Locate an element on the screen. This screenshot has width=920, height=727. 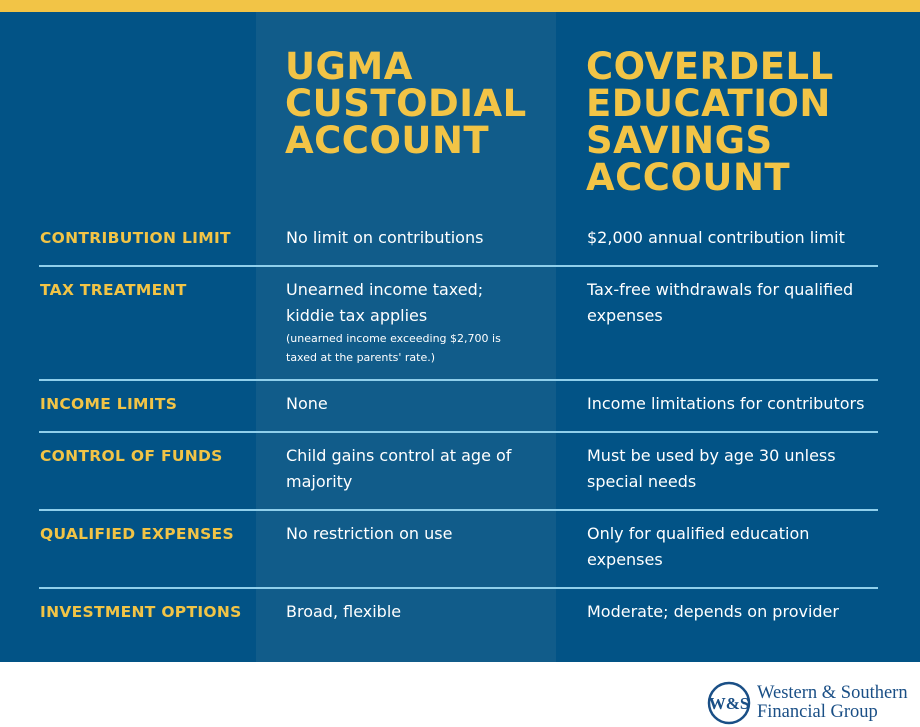
heading-line: CUSTODIAL is located at coordinates (406, 103).